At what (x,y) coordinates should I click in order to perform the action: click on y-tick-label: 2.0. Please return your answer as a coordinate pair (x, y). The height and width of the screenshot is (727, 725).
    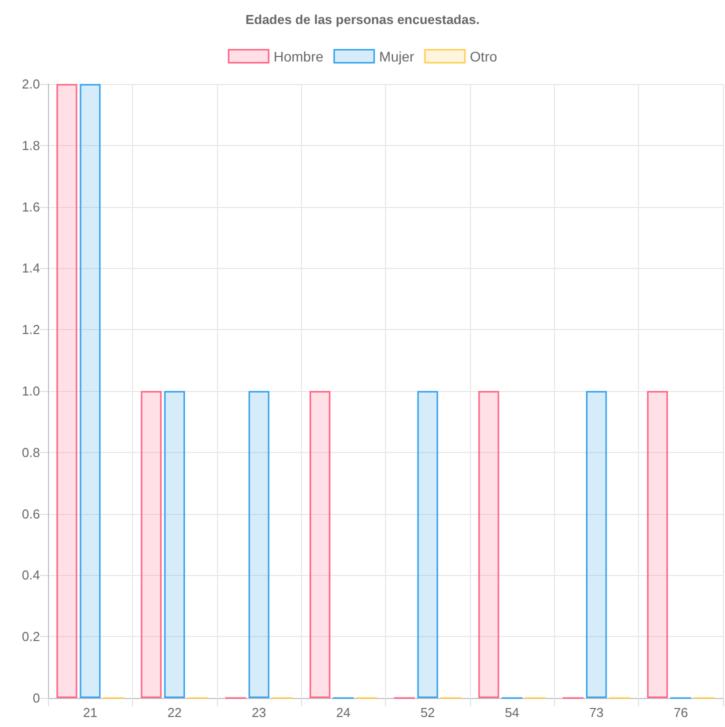
    Looking at the image, I should click on (31, 84).